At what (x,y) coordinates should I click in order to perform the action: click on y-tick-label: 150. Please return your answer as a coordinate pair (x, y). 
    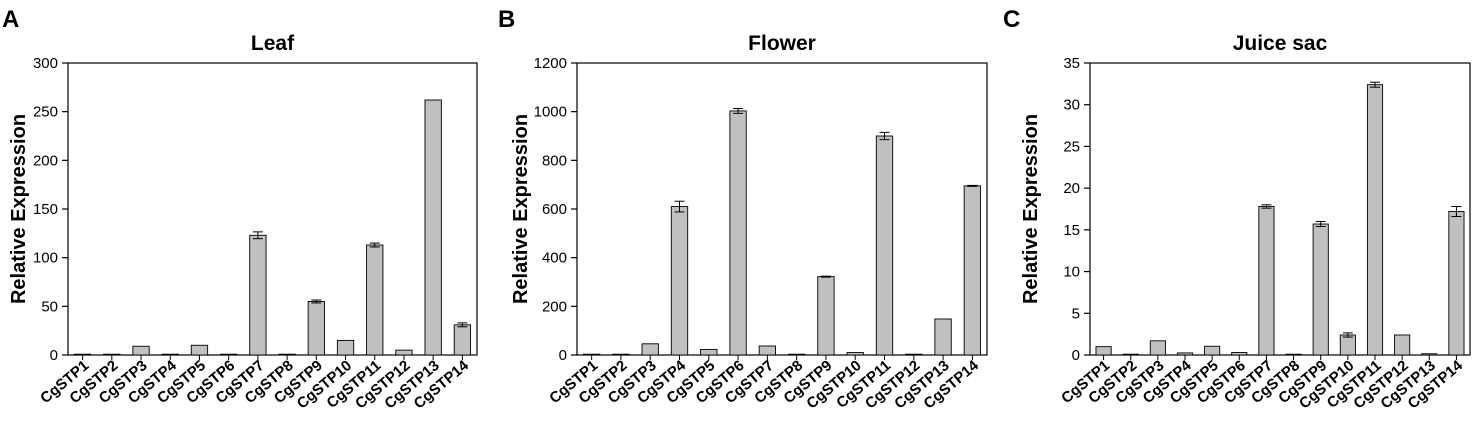
    Looking at the image, I should click on (45, 209).